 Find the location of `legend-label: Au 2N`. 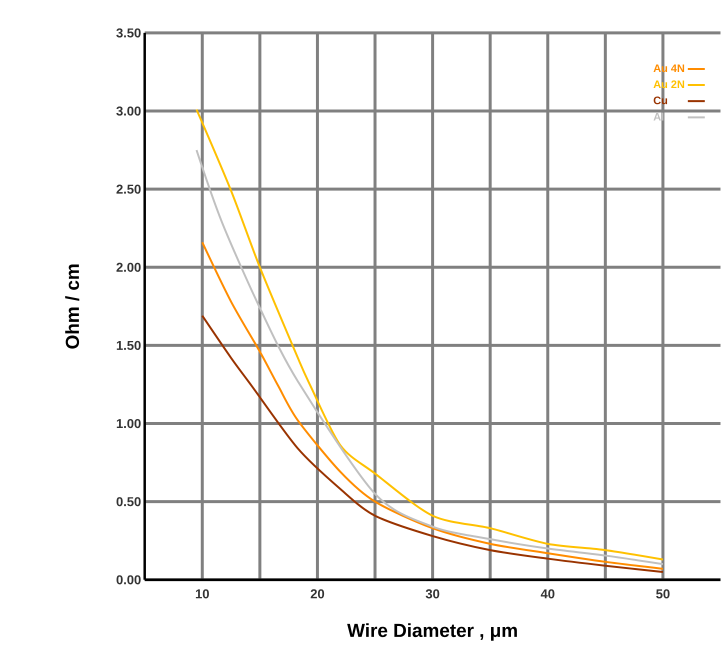

legend-label: Au 2N is located at coordinates (669, 84).